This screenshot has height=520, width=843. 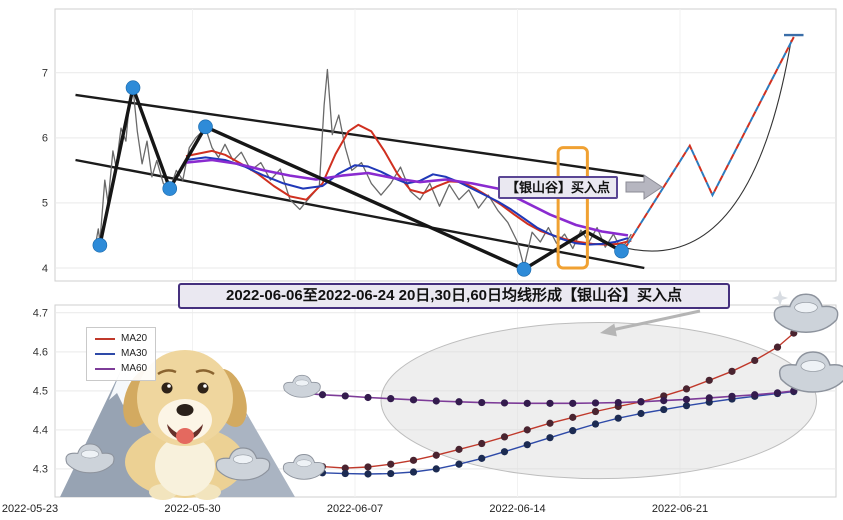 I want to click on legend-item-ma20: MA20, so click(x=121, y=338).